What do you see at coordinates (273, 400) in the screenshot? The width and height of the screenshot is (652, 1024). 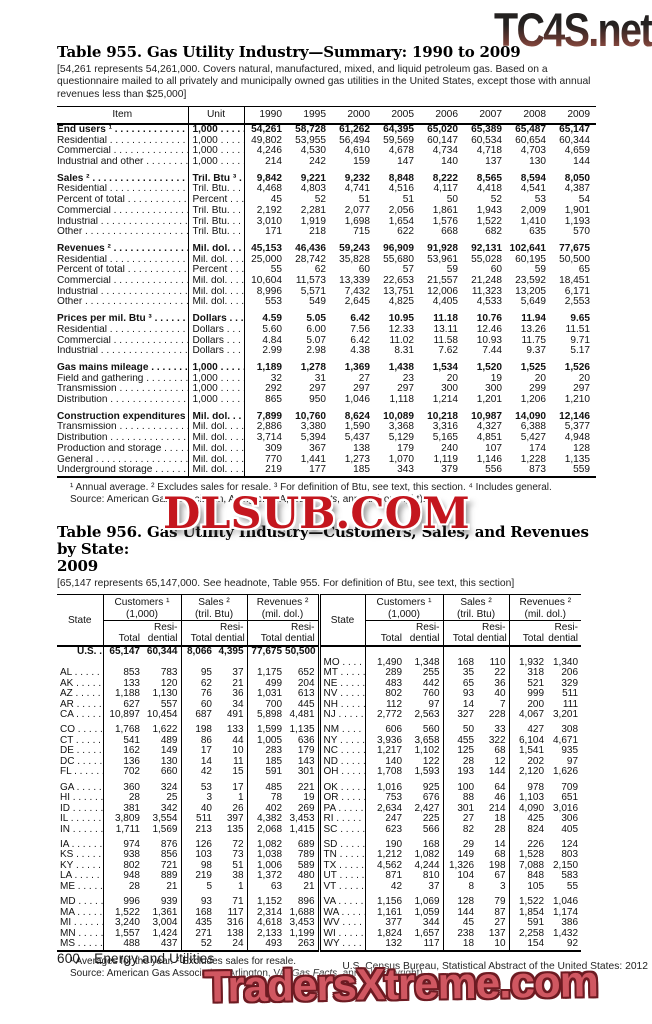 I see `value-cell: 865` at bounding box center [273, 400].